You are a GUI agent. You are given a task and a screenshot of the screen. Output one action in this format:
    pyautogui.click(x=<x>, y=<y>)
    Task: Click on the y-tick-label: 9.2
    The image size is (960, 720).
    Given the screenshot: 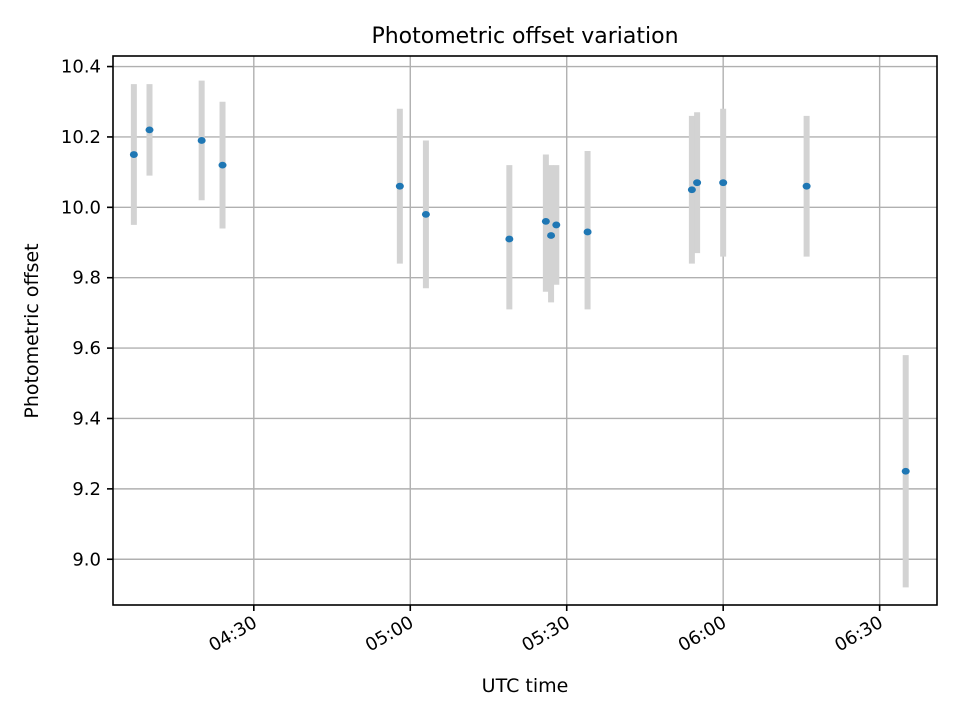 What is the action you would take?
    pyautogui.click(x=86, y=489)
    